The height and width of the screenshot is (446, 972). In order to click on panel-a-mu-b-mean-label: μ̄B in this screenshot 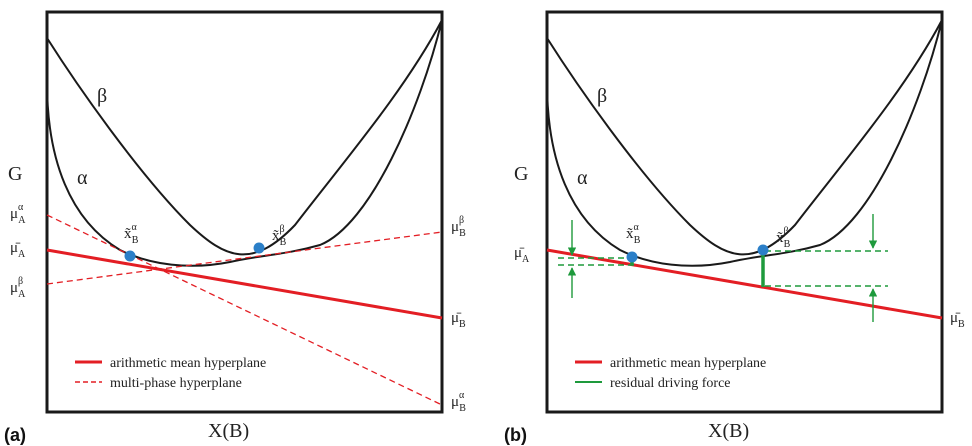, I will do `click(458, 320)`.